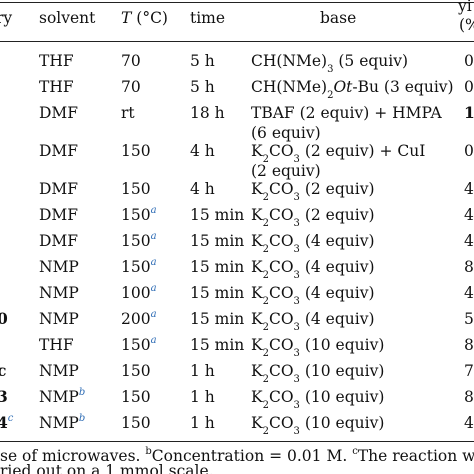 This screenshot has width=474, height=474. Describe the element at coordinates (337, 189) in the screenshot. I see `base-text-tail-2: (2 equiv)` at that location.